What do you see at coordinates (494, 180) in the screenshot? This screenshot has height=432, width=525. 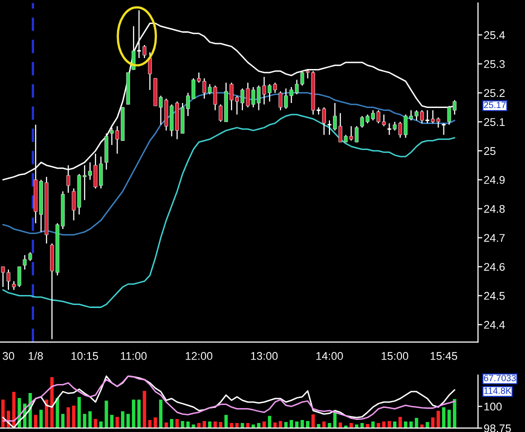 I see `y-tick-label: 24.9` at bounding box center [494, 180].